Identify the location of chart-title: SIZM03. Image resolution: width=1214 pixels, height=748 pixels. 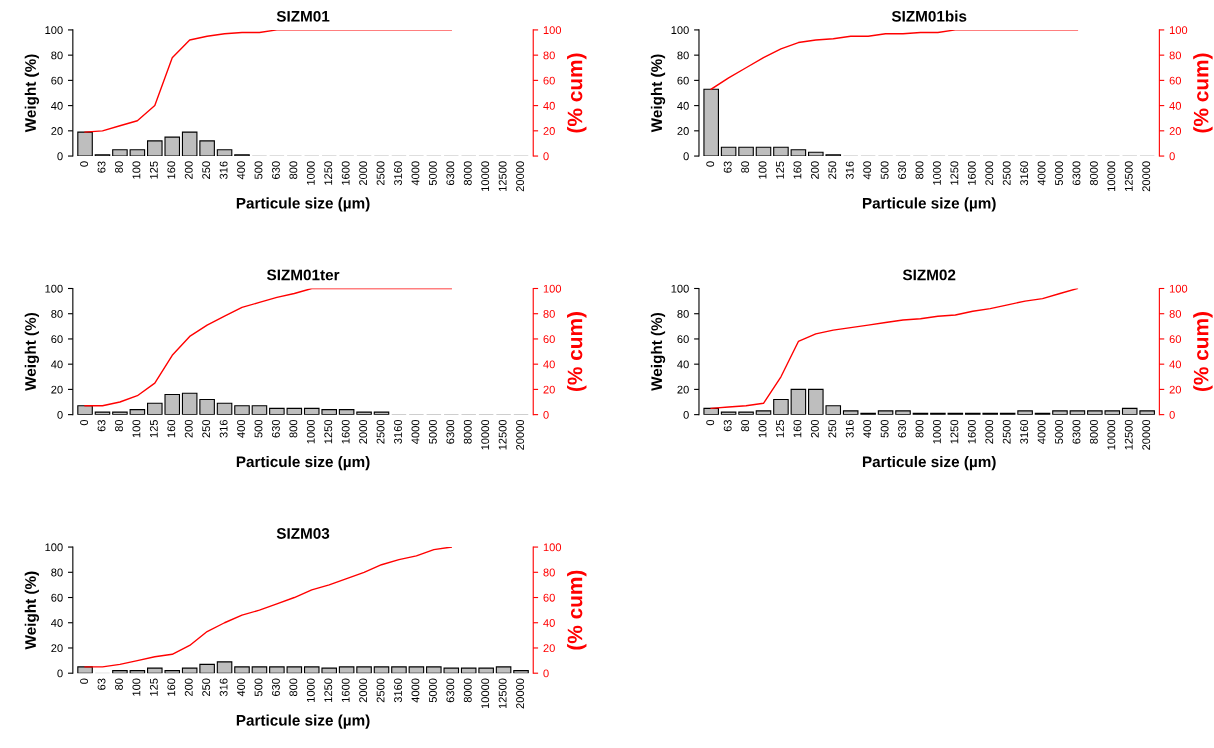
(303, 533).